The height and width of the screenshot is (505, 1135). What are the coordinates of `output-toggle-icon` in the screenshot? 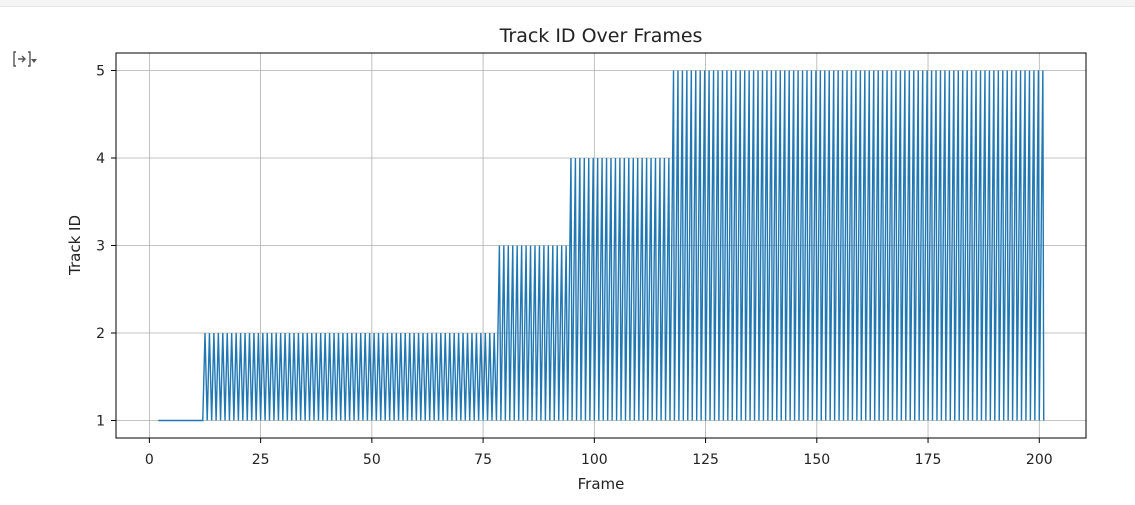 It's located at (24, 60).